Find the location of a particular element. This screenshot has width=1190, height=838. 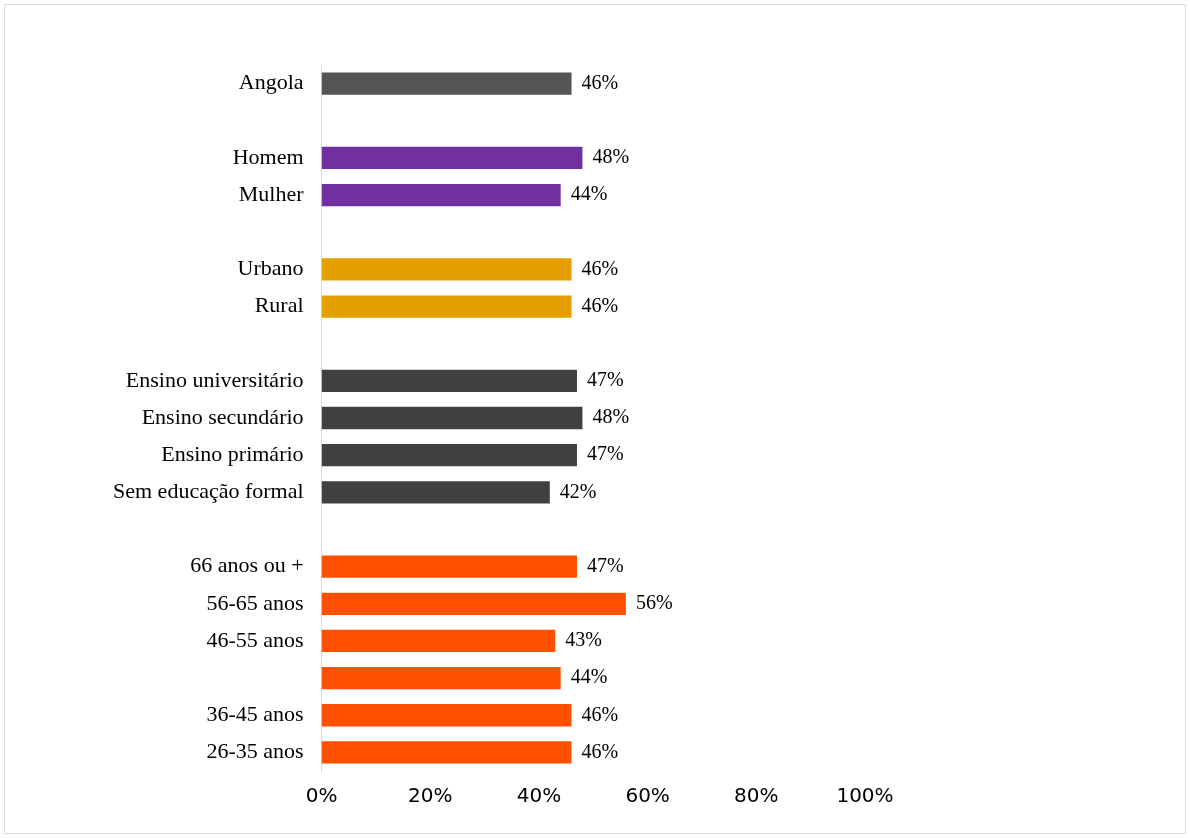

y-tick-label: Angola is located at coordinates (271, 82).